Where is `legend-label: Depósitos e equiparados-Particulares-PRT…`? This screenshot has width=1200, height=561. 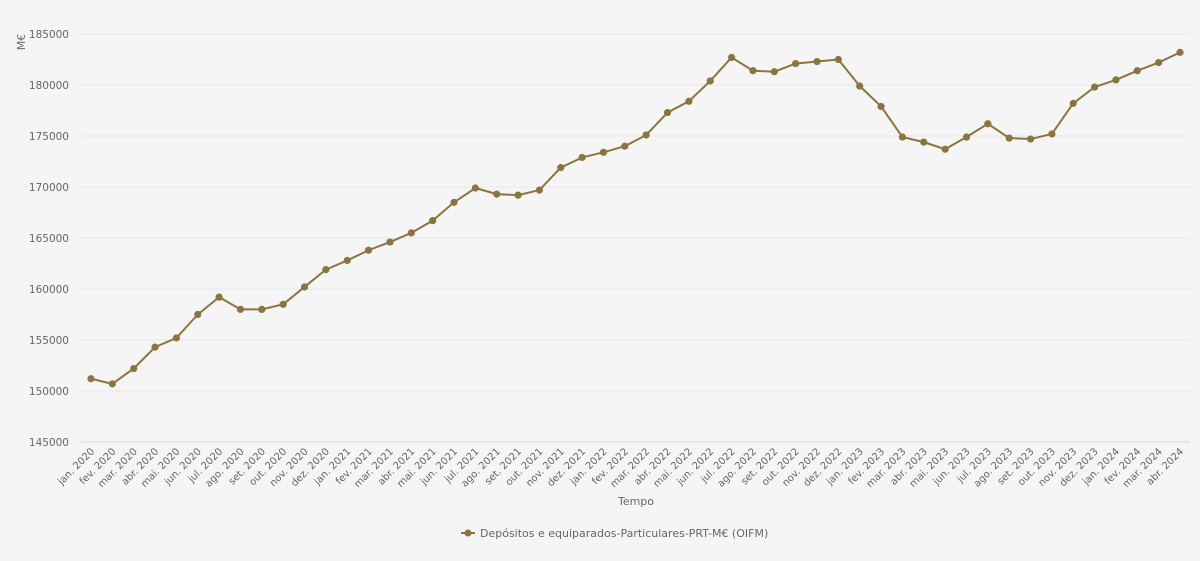
legend-label: Depósitos e equiparados-Particulares-PRT… is located at coordinates (624, 533).